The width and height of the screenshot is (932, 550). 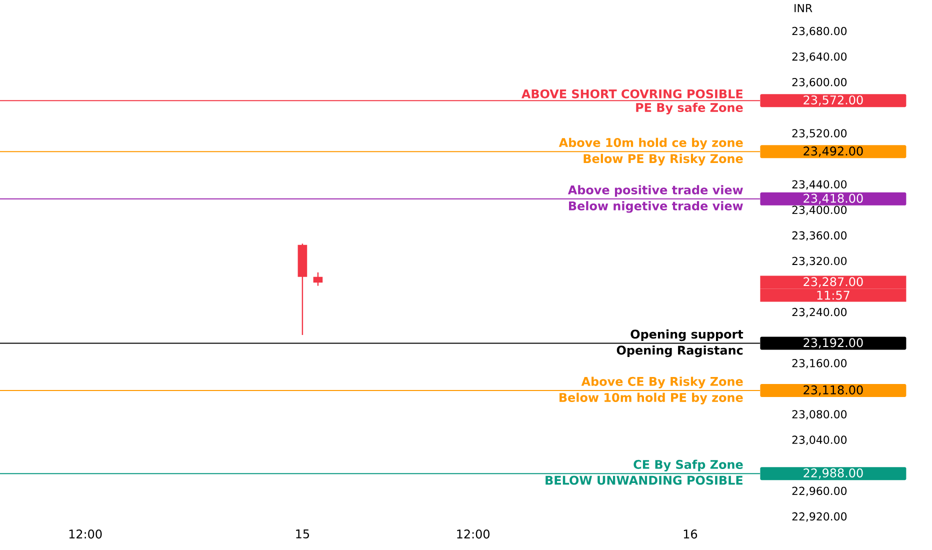 I want to click on text: 23,572.00, so click(x=833, y=100).